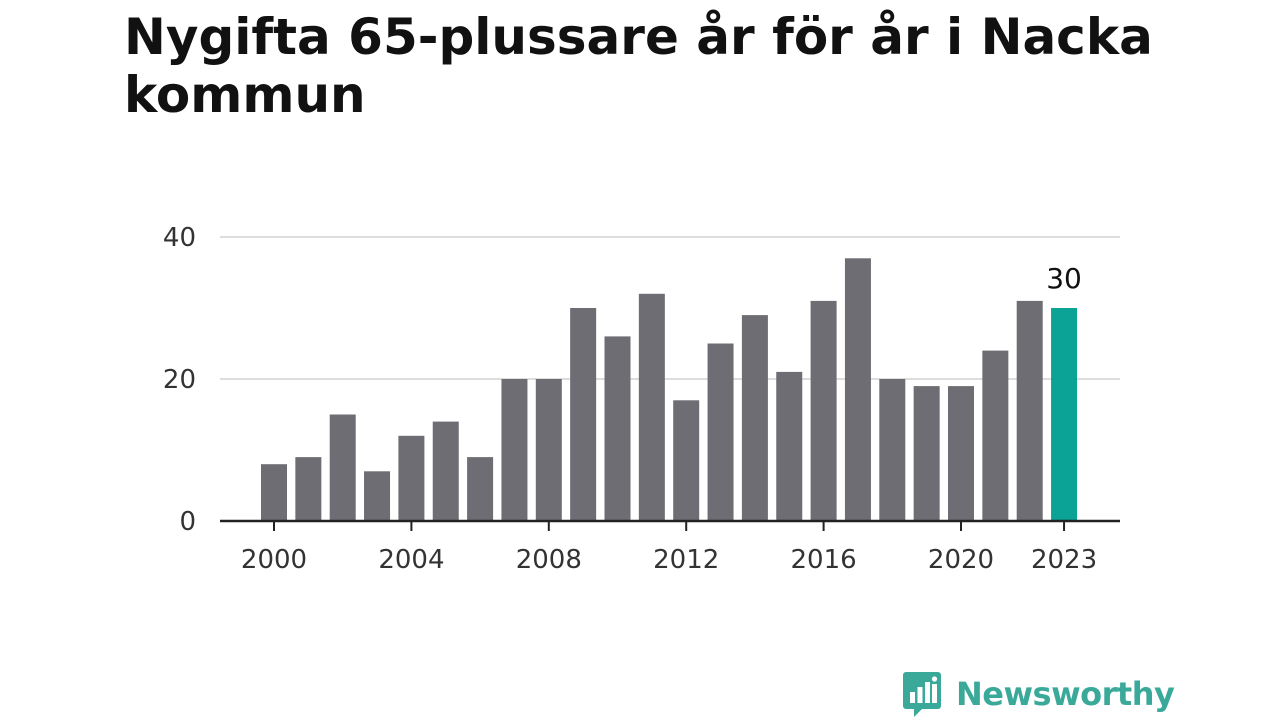 The width and height of the screenshot is (1280, 720). I want to click on bar-2001, so click(308, 489).